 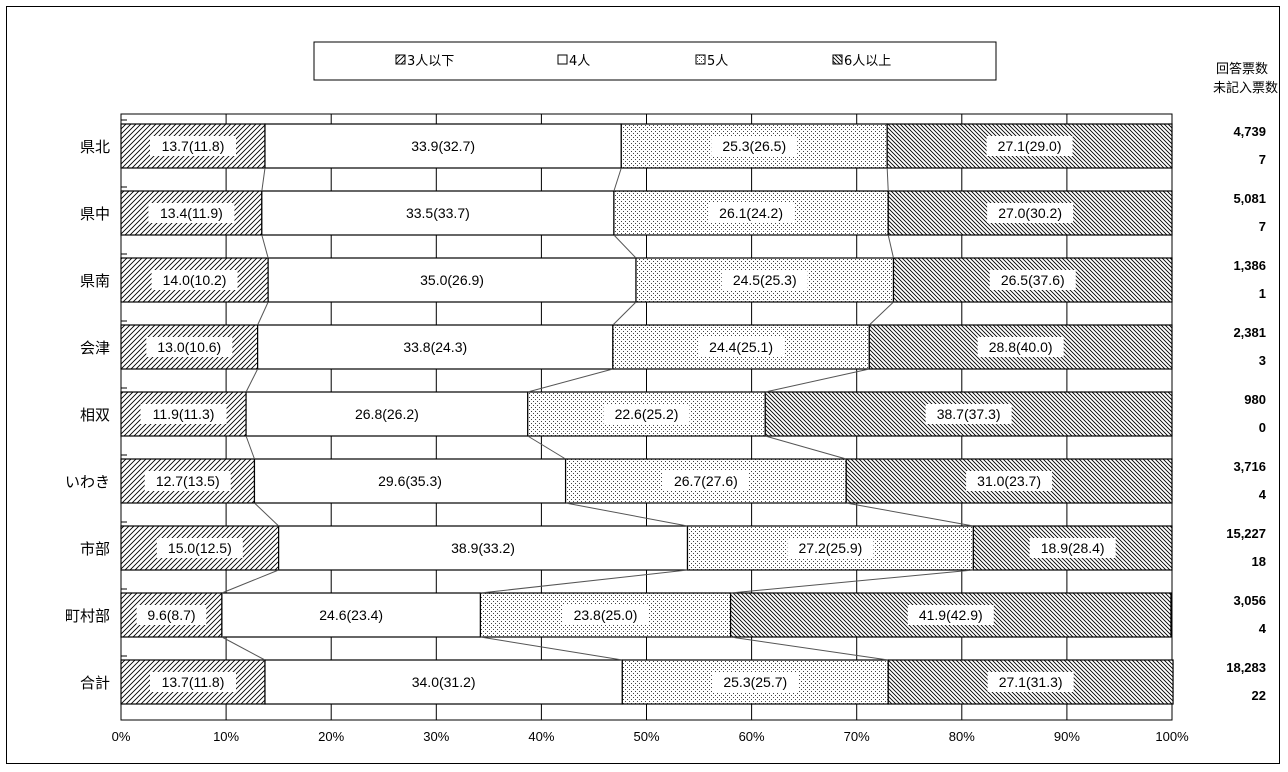 I want to click on data-label: 41.9(42.9), so click(x=951, y=615).